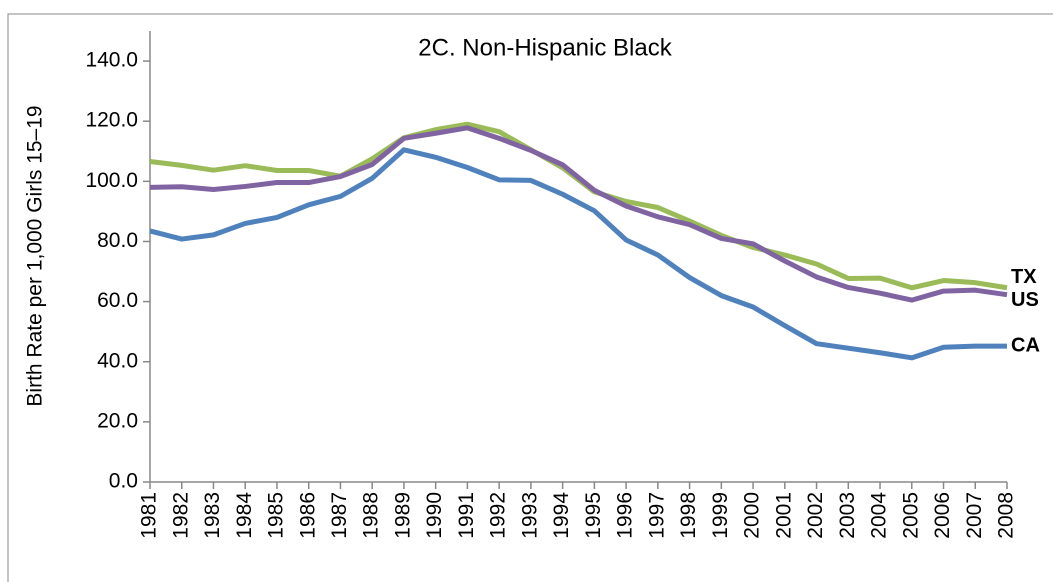 The image size is (1053, 582). What do you see at coordinates (123, 481) in the screenshot?
I see `y-tick-label: 0.0` at bounding box center [123, 481].